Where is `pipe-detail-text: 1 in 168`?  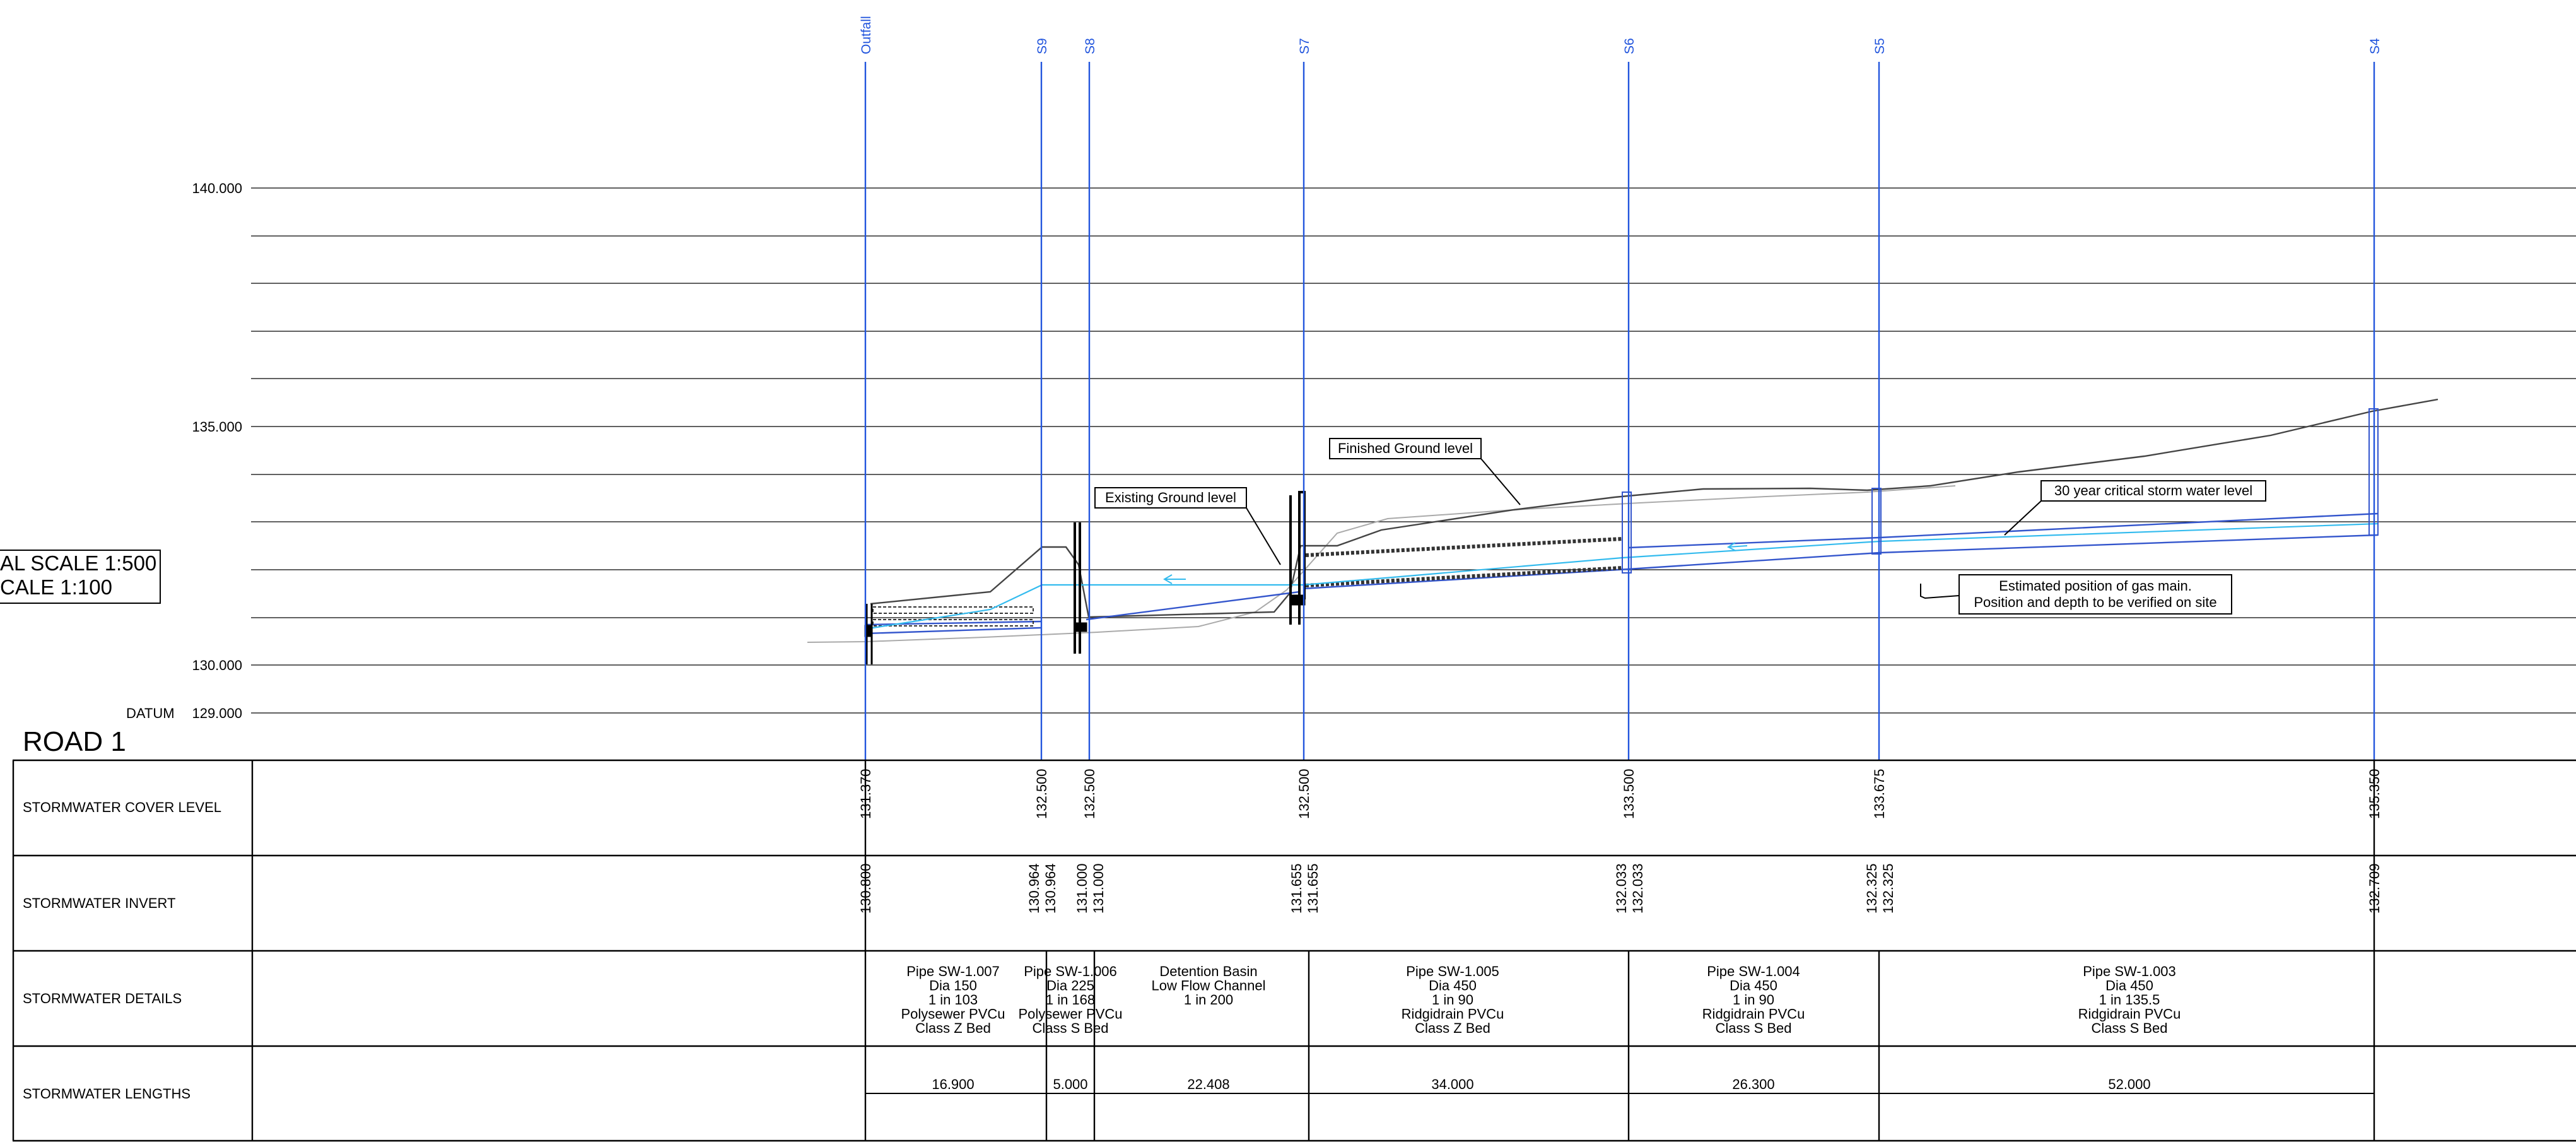
pipe-detail-text: 1 in 168 is located at coordinates (1070, 1000).